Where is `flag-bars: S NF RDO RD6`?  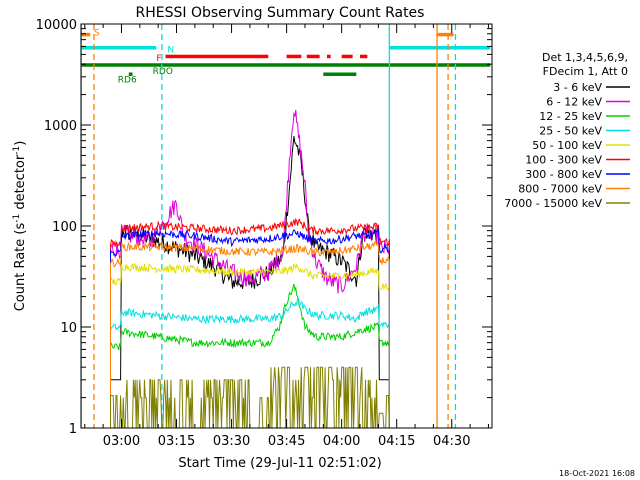 flag-bars: S NF RDO RD6 is located at coordinates (286, 57).